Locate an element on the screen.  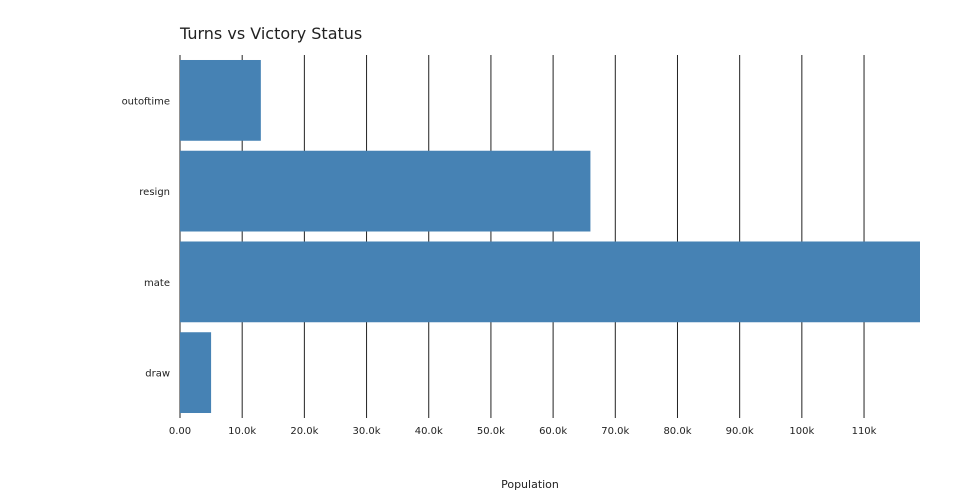
chart-title: Turns vs Victory Status is located at coordinates (271, 33).